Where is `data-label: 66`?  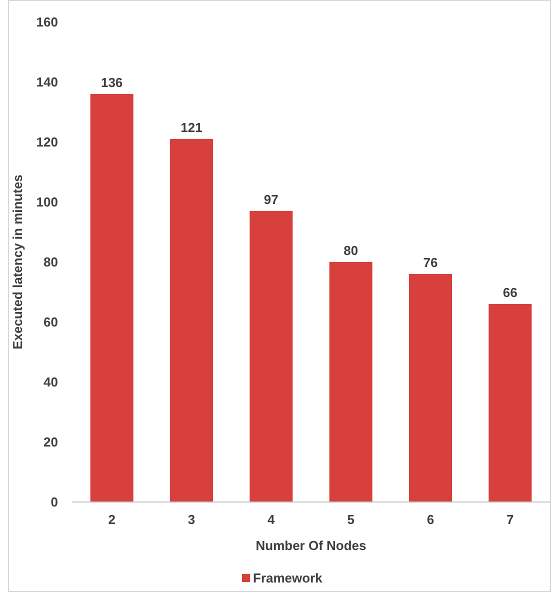 data-label: 66 is located at coordinates (510, 292).